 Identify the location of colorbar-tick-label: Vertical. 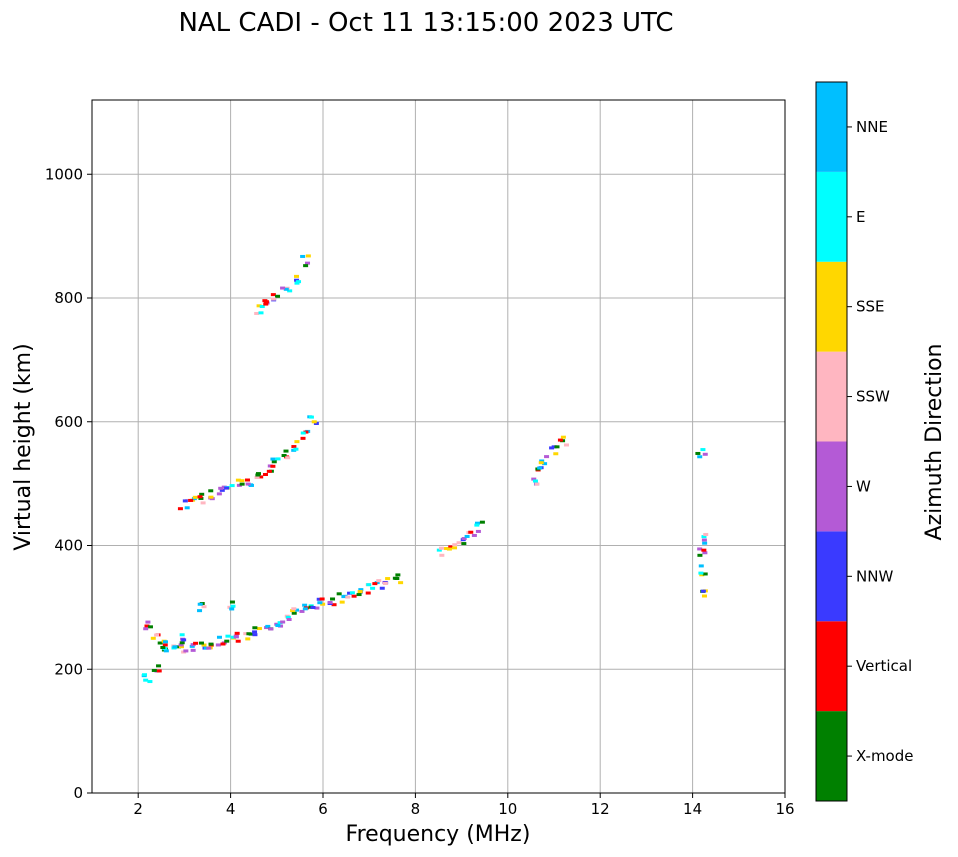
(884, 666).